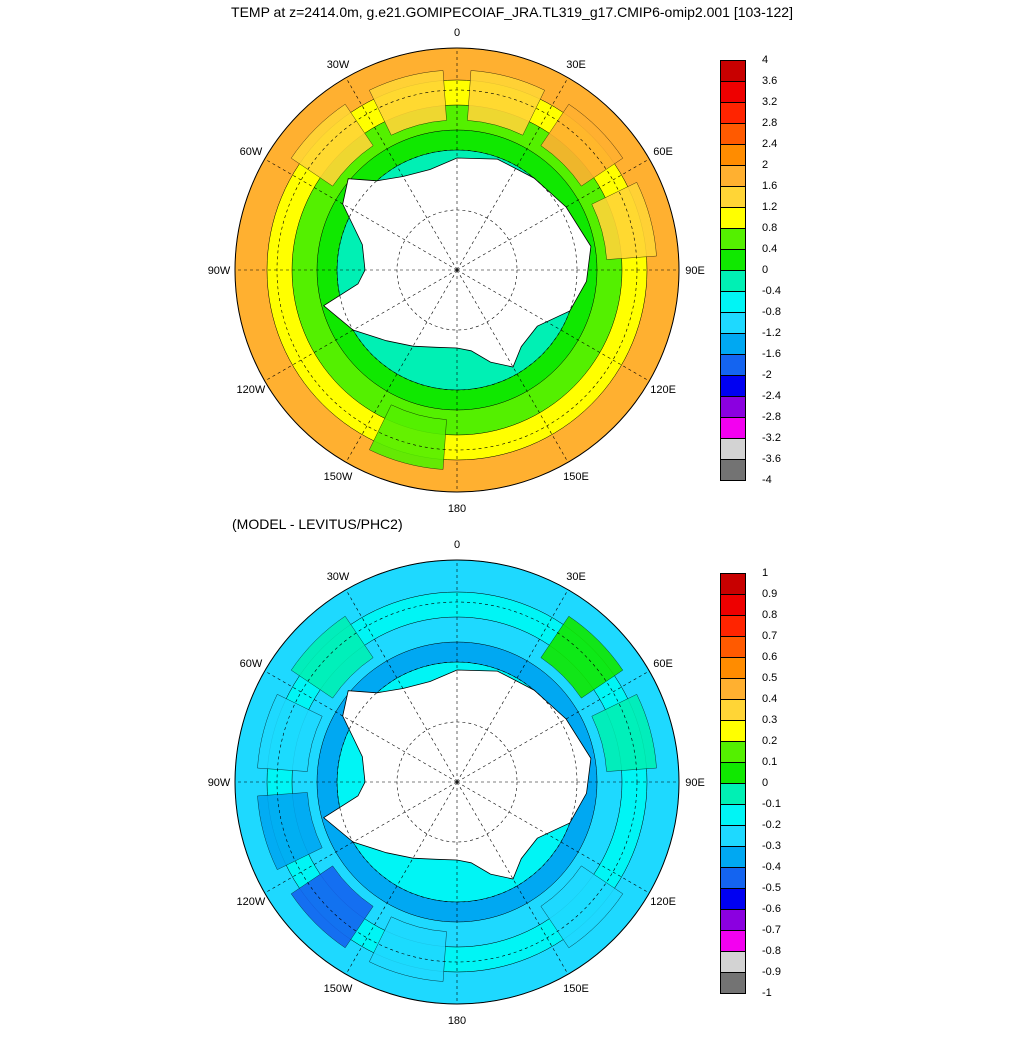 This screenshot has width=1024, height=1054. What do you see at coordinates (771, 867) in the screenshot?
I see `colorbar-label: -0.4` at bounding box center [771, 867].